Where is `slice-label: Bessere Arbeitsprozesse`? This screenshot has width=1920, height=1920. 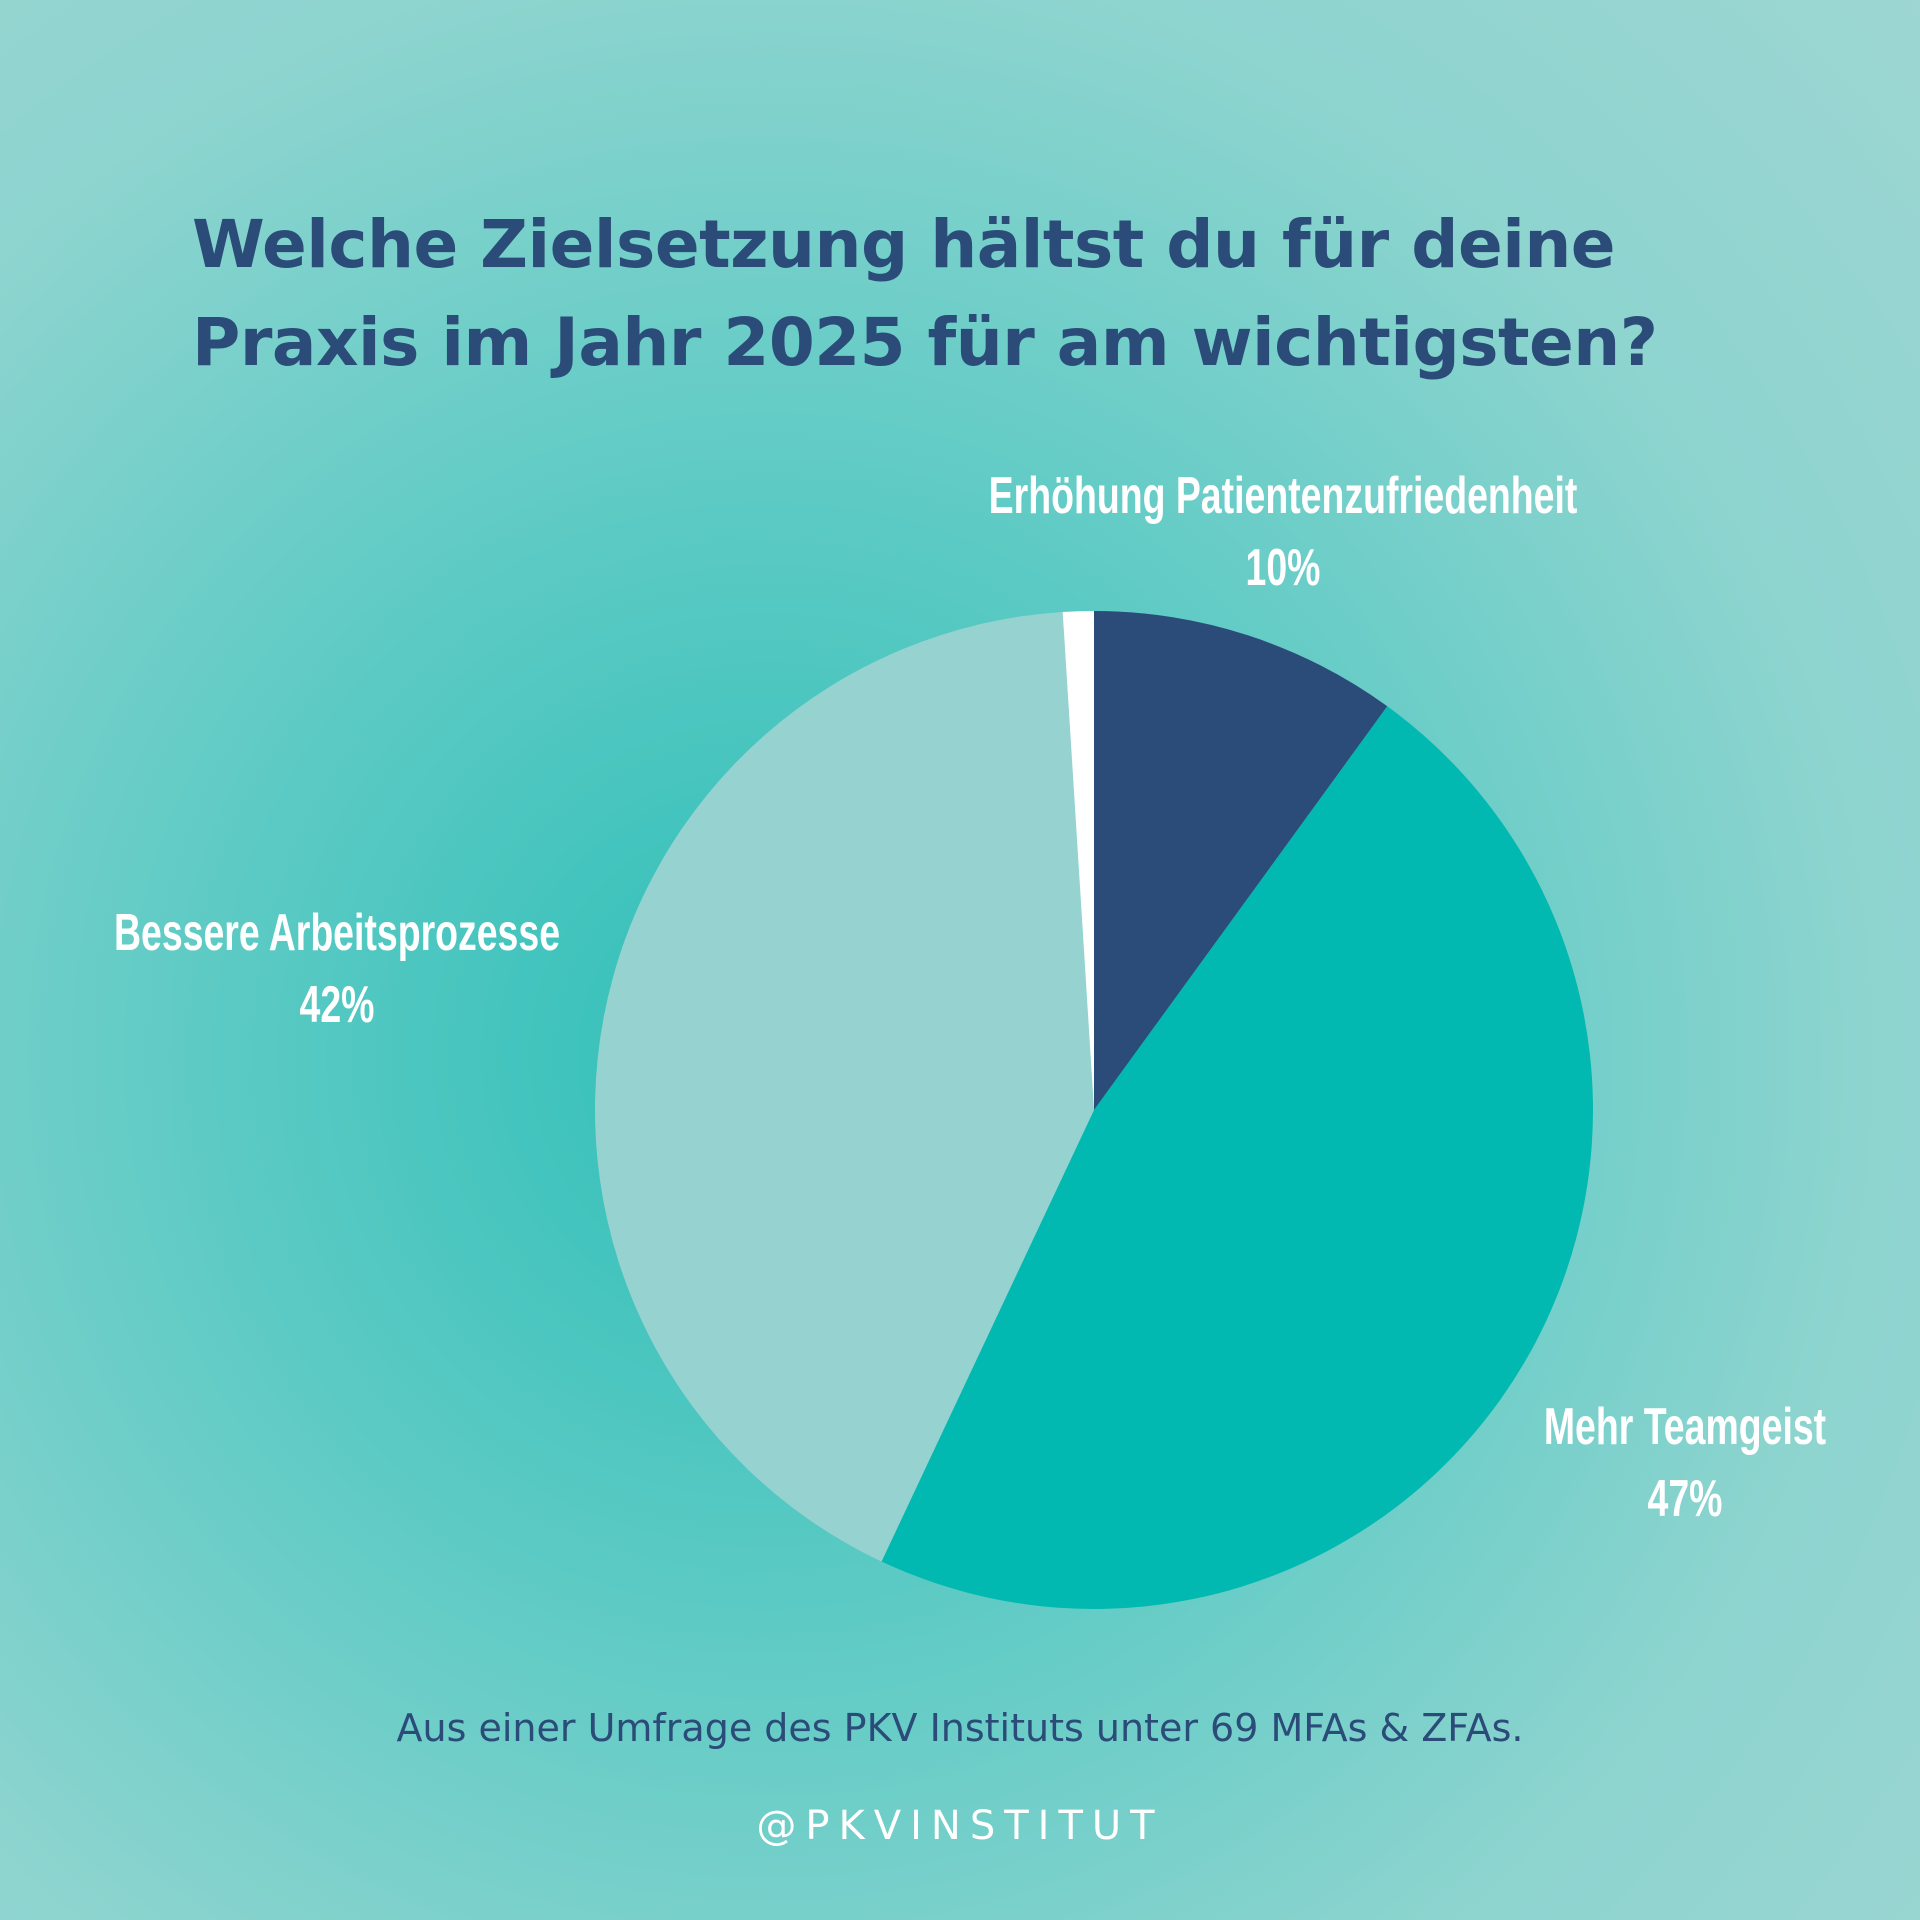
slice-label: Bessere Arbeitsprozesse is located at coordinates (337, 933).